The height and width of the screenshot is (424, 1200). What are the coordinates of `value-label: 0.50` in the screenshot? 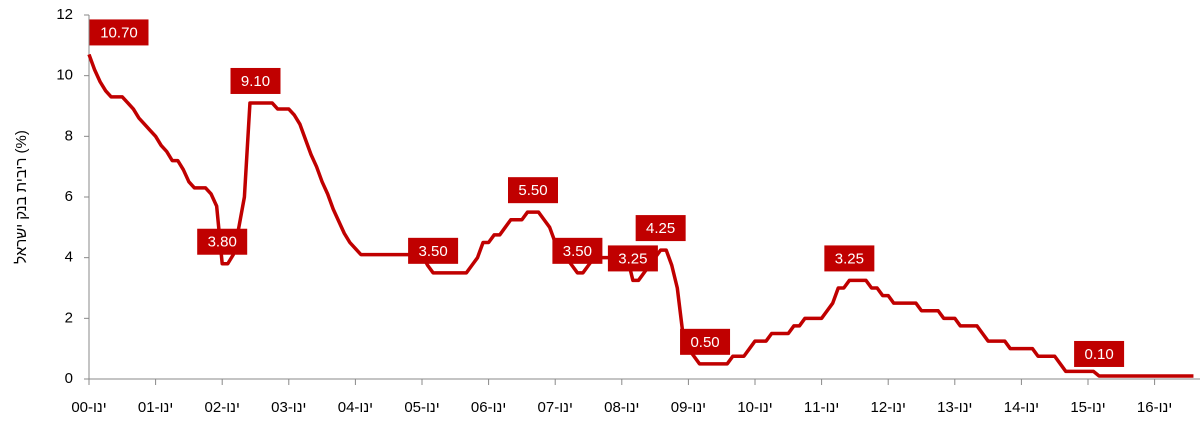 It's located at (704, 342).